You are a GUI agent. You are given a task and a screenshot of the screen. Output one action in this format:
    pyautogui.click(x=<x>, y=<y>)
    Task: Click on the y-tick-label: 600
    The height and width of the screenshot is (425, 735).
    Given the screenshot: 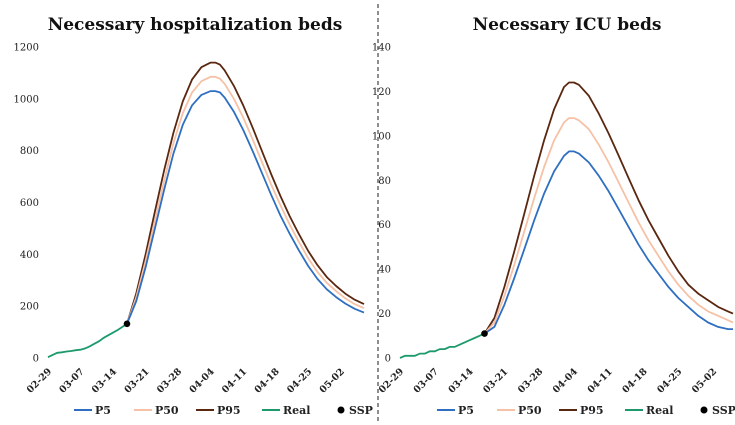 What is the action you would take?
    pyautogui.click(x=29, y=203)
    